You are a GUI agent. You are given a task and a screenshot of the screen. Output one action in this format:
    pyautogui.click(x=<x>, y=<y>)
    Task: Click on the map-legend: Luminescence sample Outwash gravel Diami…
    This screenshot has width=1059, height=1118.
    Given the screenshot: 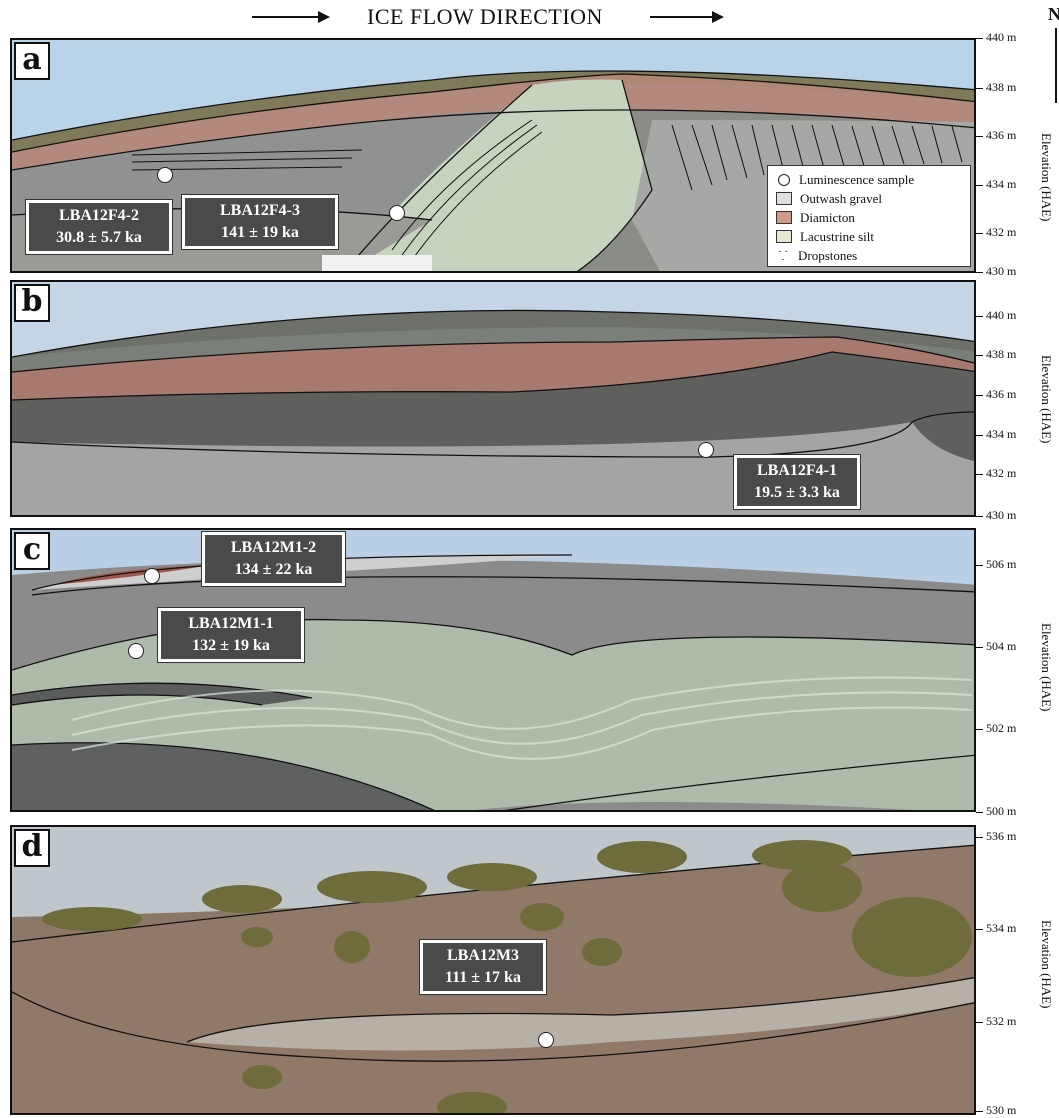 What is the action you would take?
    pyautogui.click(x=869, y=216)
    